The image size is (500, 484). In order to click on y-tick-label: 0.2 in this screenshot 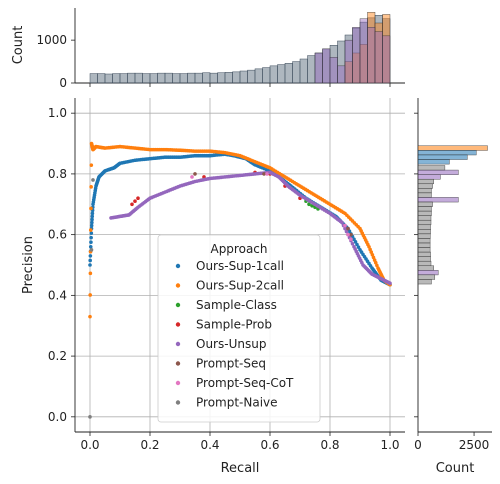, I will do `click(57, 356)`.